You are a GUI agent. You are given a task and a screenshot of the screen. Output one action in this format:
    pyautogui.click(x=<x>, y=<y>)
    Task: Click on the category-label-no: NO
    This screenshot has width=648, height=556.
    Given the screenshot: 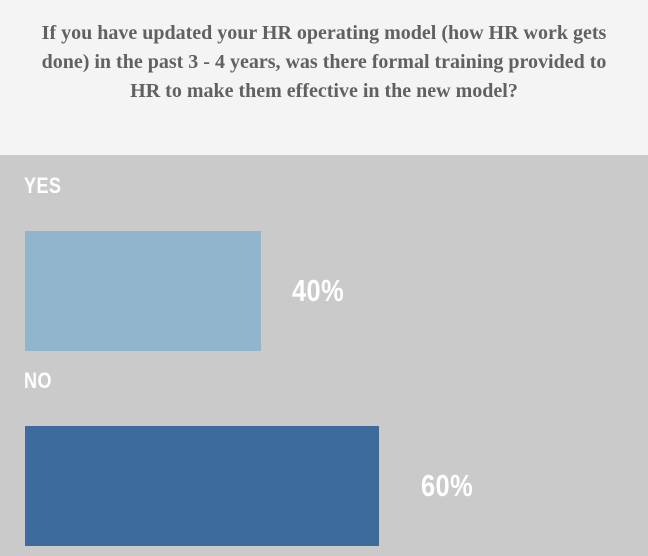 What is the action you would take?
    pyautogui.click(x=38, y=380)
    